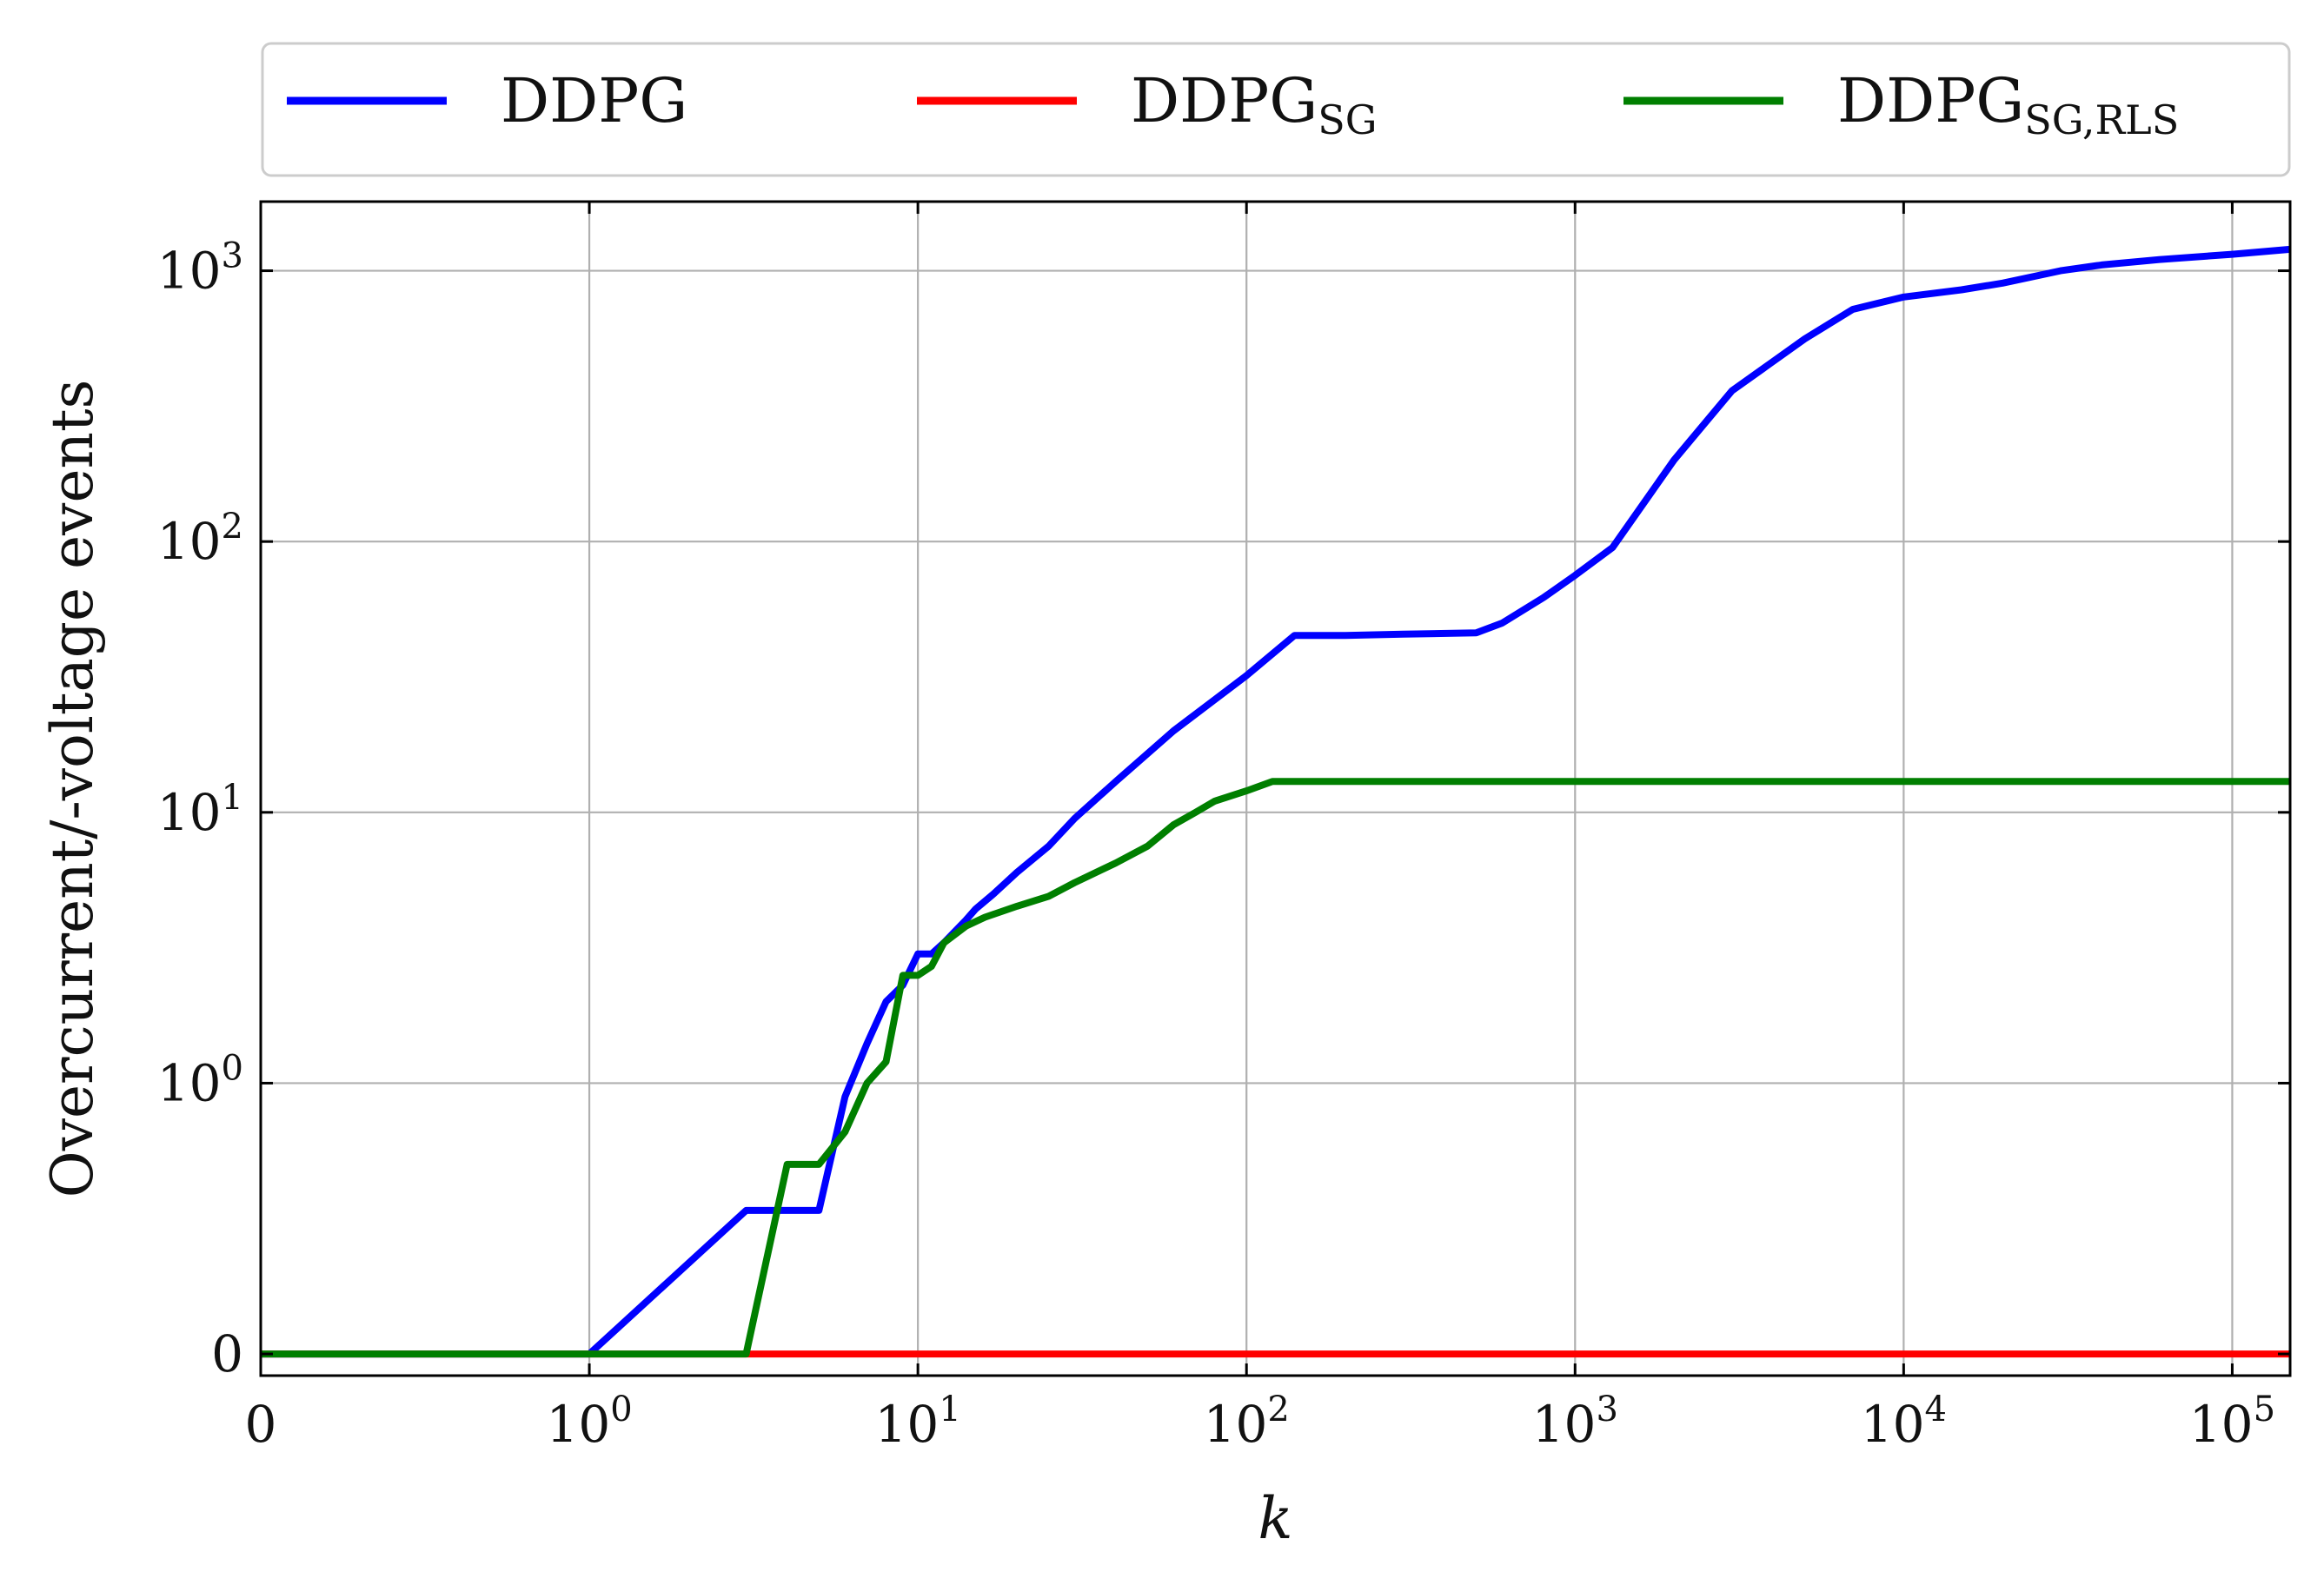 Image resolution: width=2324 pixels, height=1592 pixels. I want to click on y-tick-label: 10⁰, so click(200, 1080).